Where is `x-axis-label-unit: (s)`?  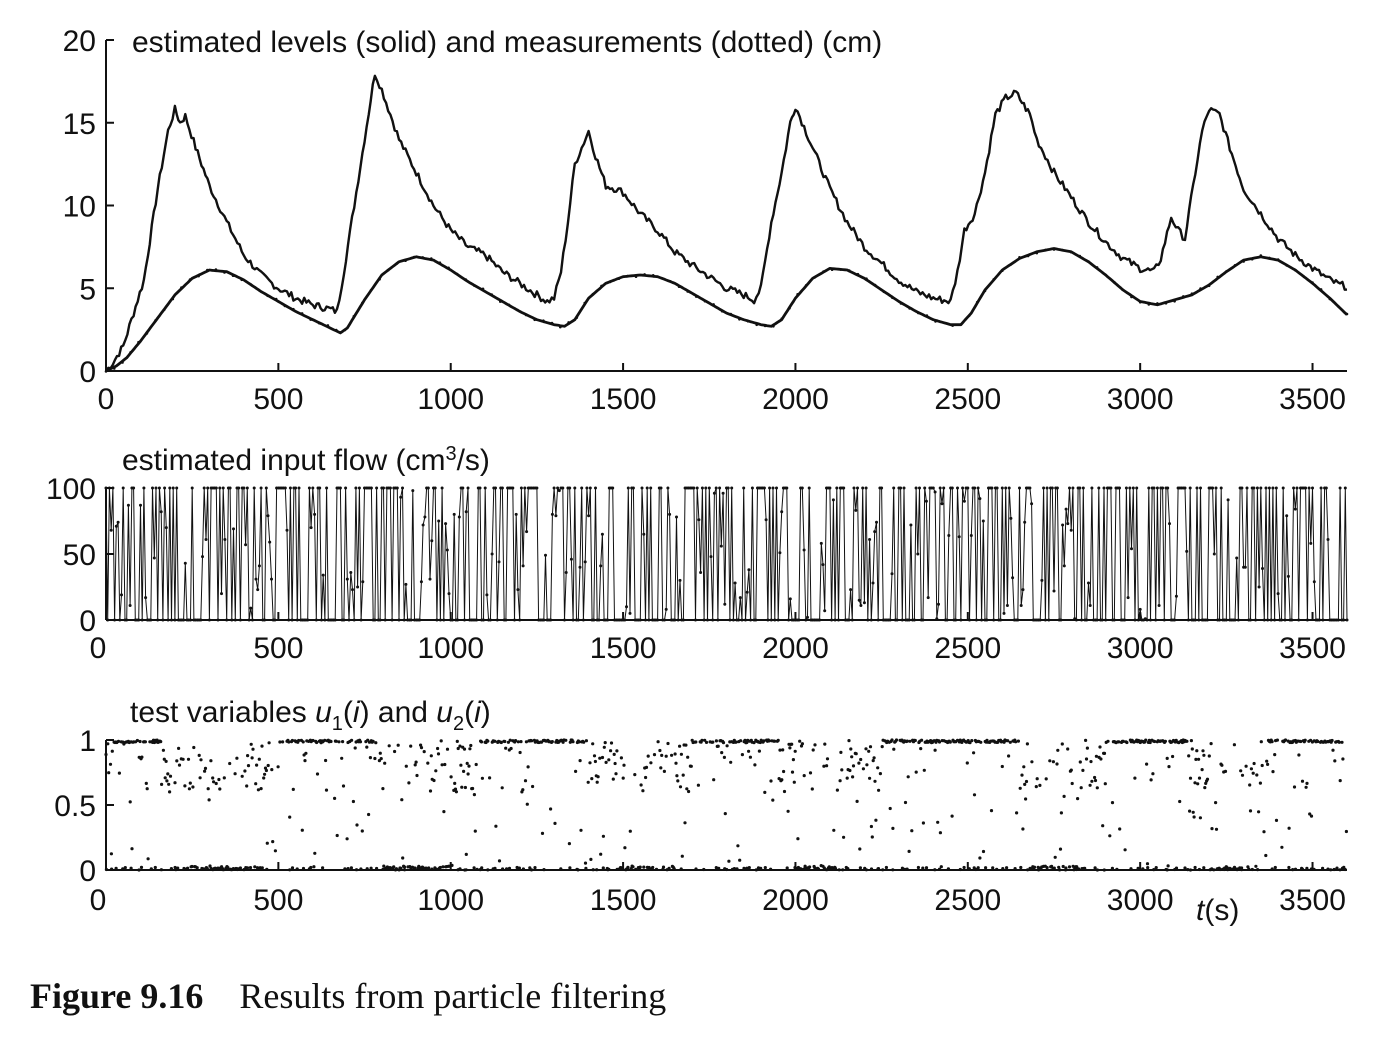
x-axis-label-unit: (s) is located at coordinates (1221, 910).